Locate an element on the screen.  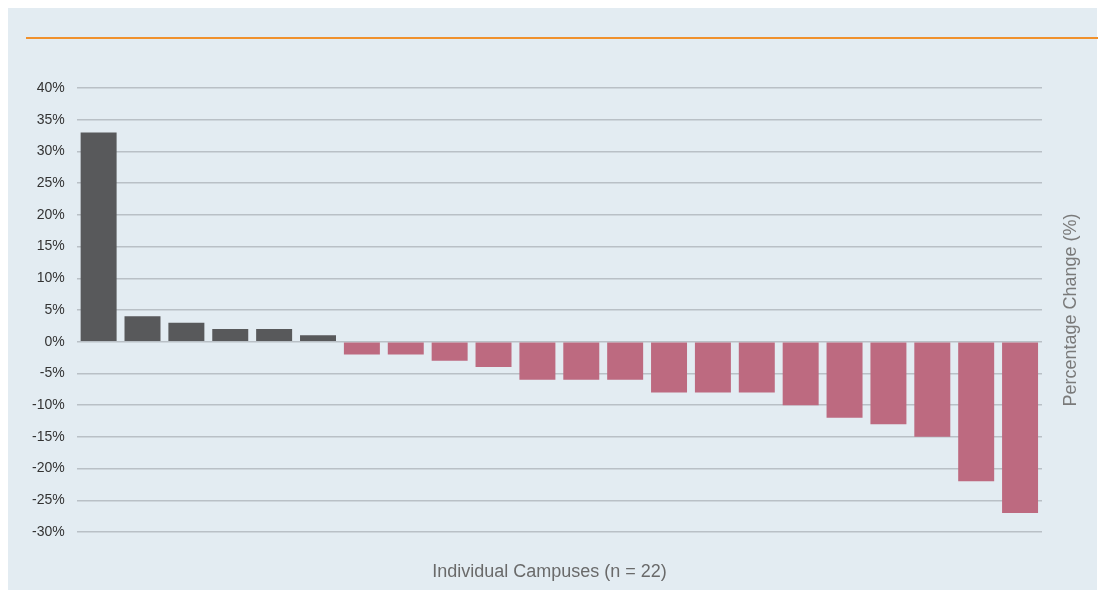
y-tick-label: -10% is located at coordinates (48, 404).